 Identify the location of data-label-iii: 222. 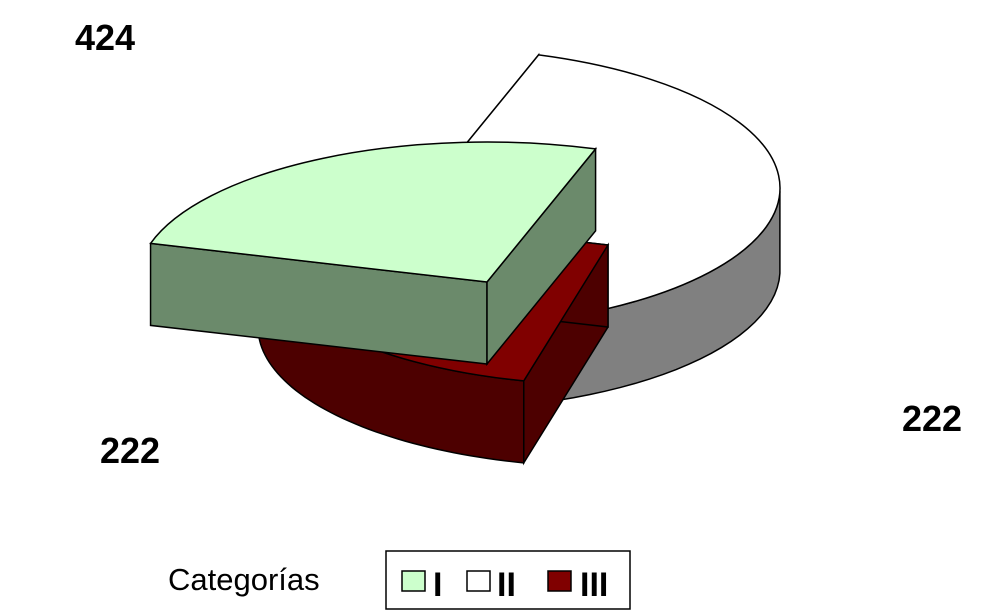
(932, 418).